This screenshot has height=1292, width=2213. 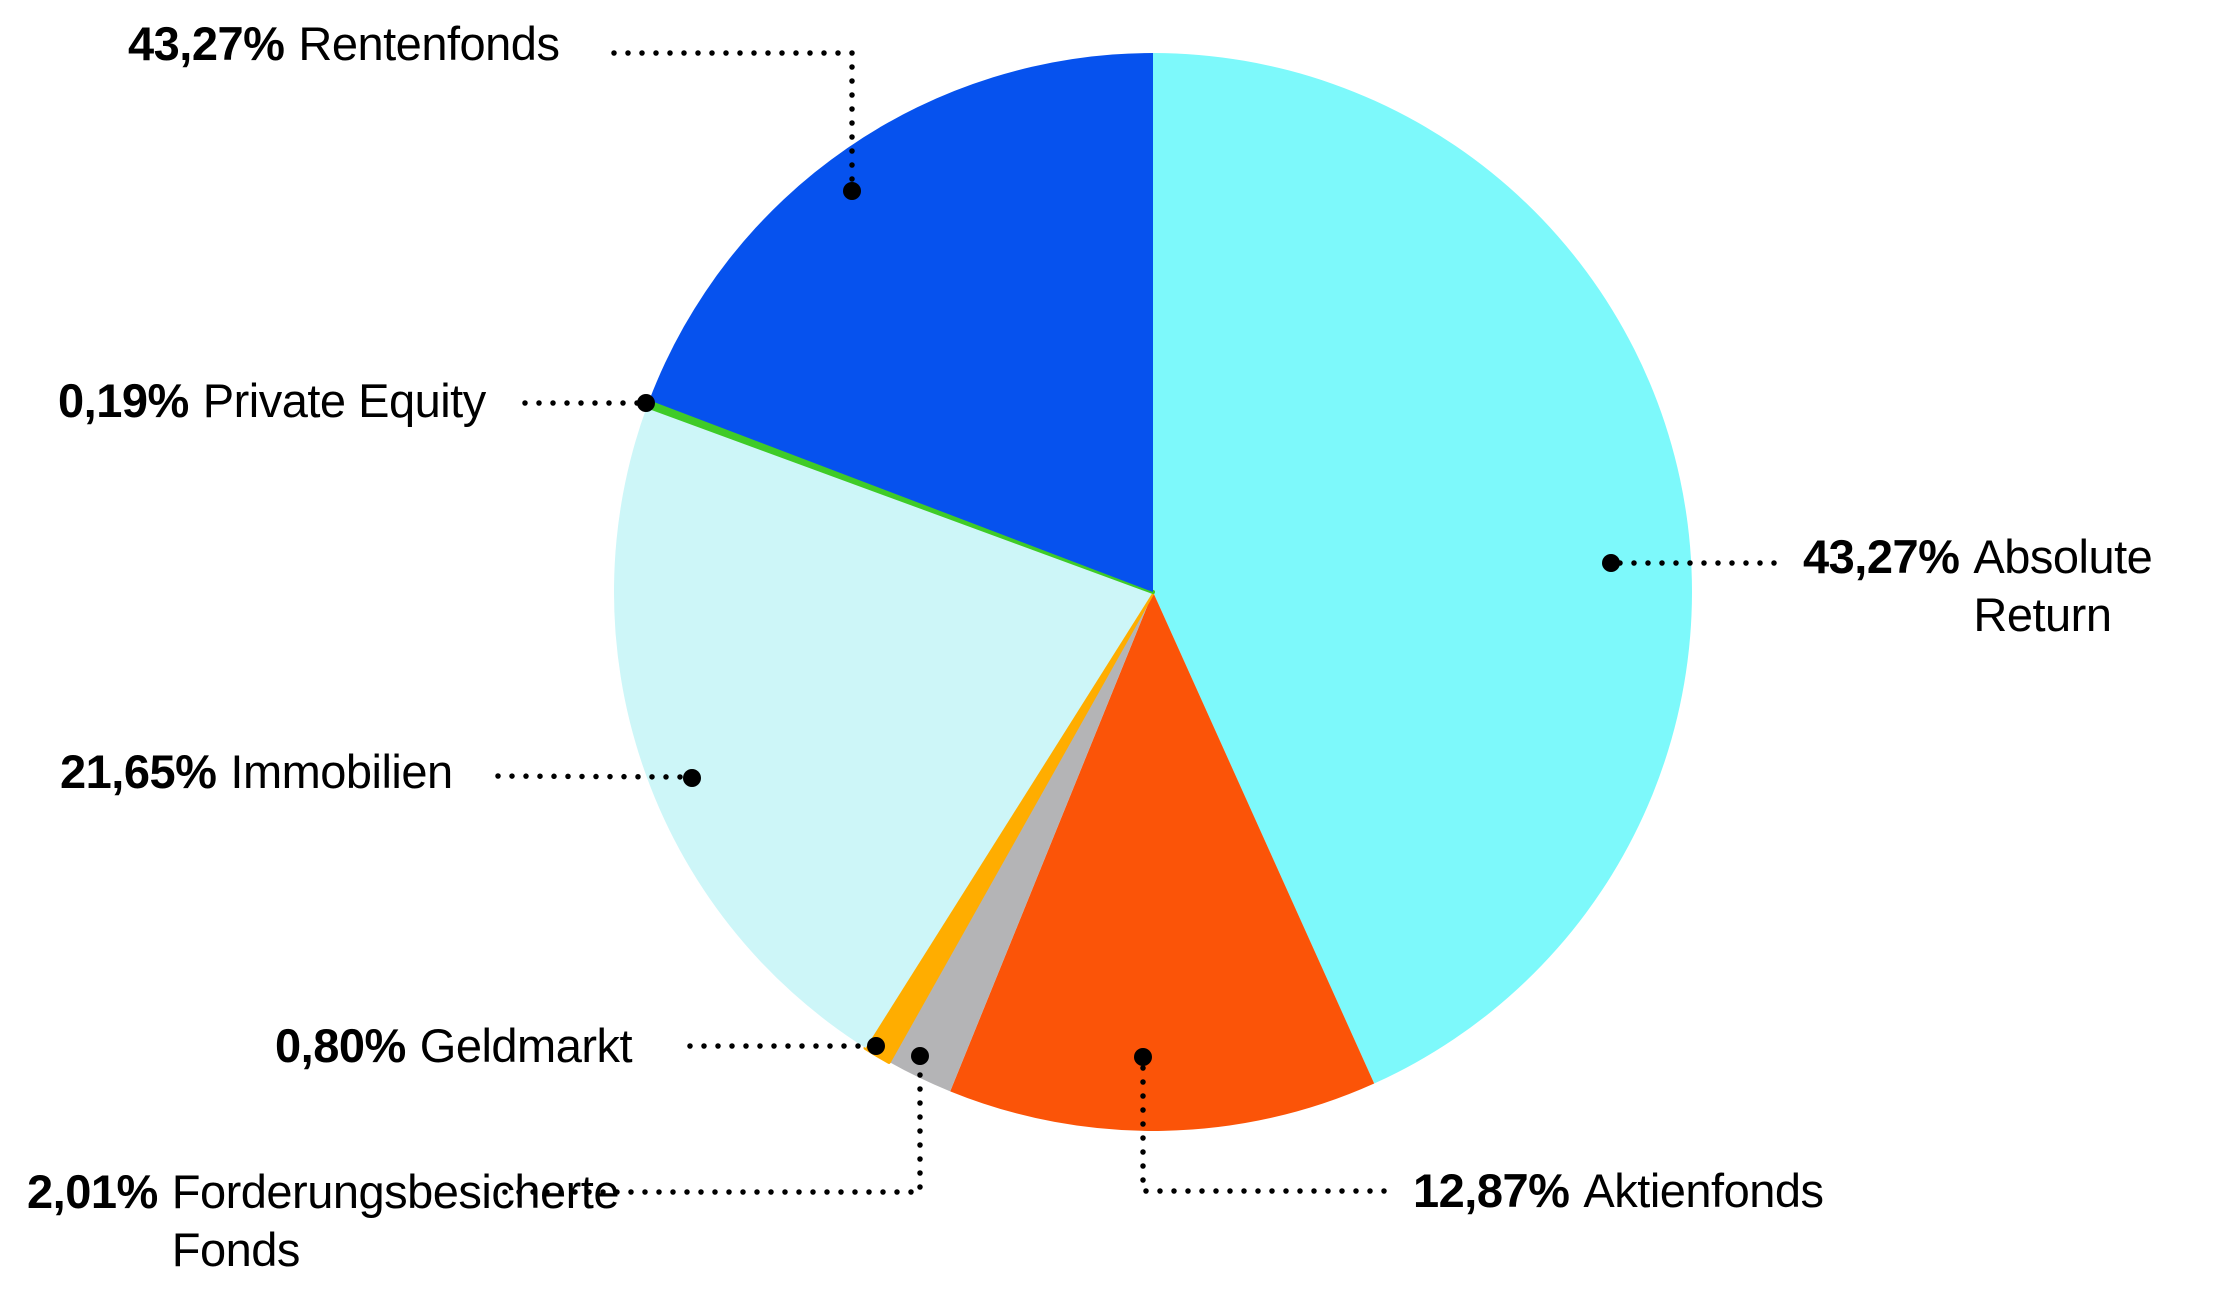 What do you see at coordinates (344, 400) in the screenshot?
I see `slice-name-private-equity: Private Equity` at bounding box center [344, 400].